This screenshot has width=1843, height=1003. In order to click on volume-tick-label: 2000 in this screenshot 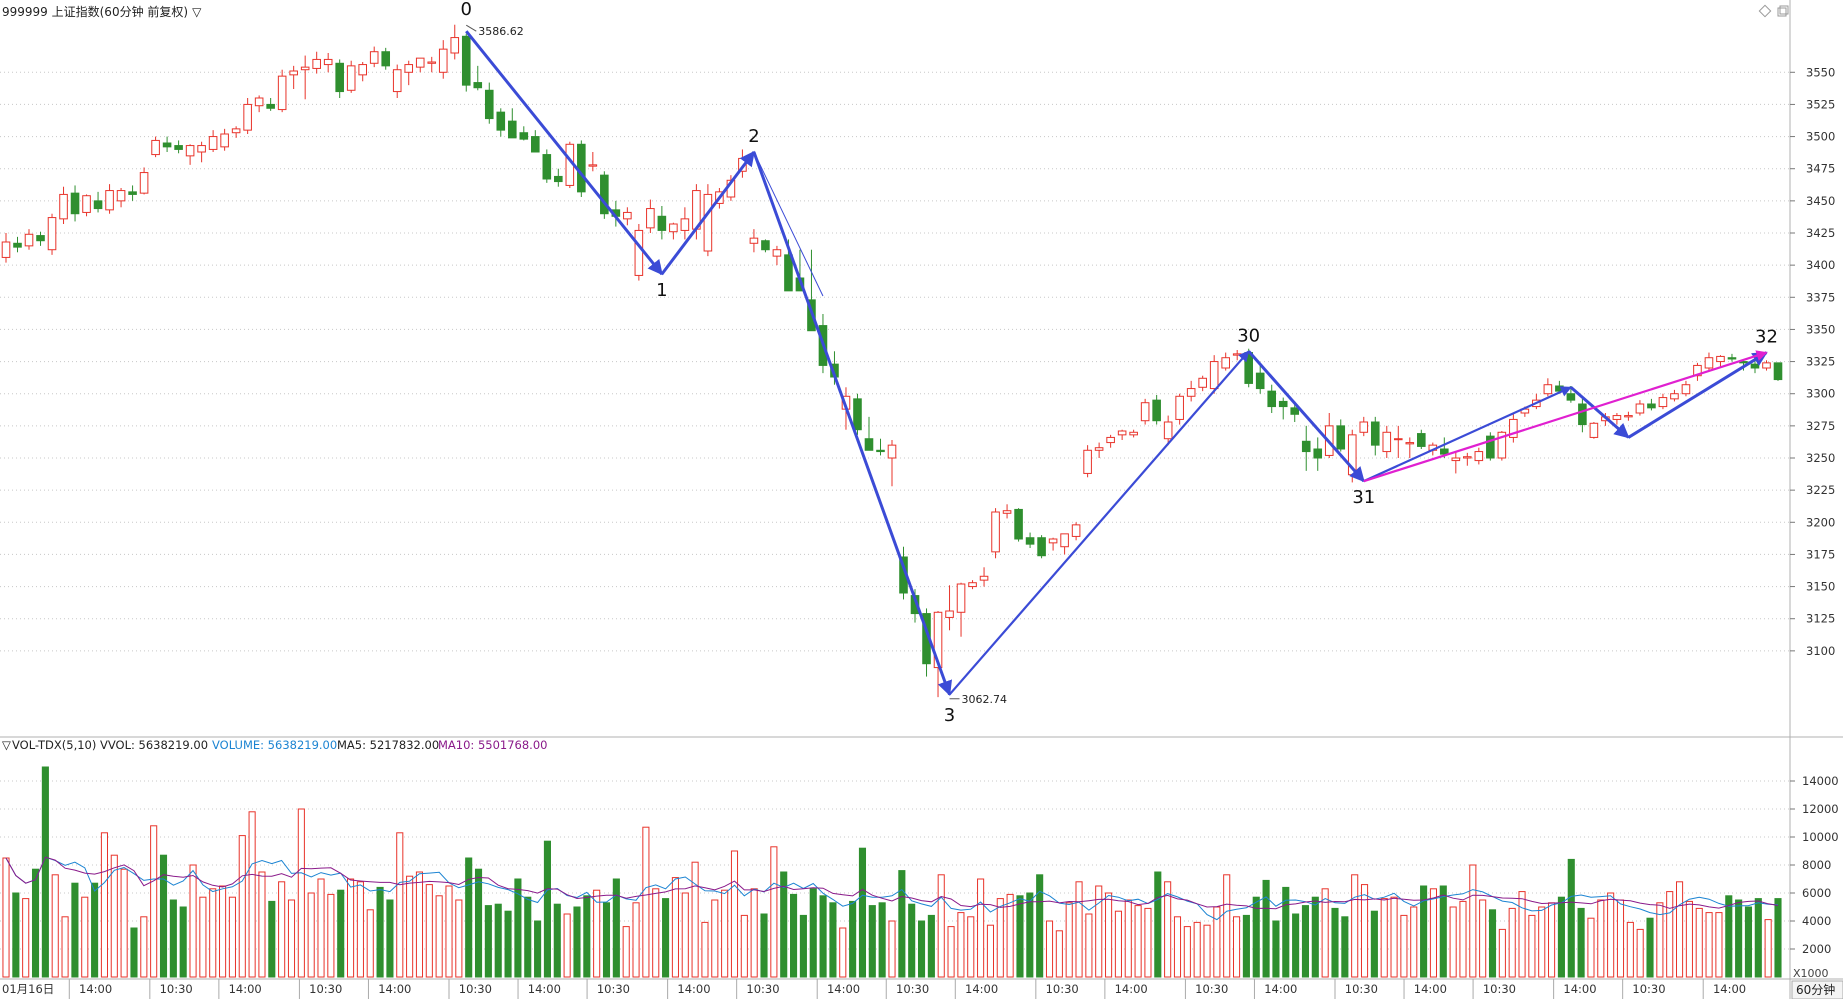, I will do `click(1816, 949)`.